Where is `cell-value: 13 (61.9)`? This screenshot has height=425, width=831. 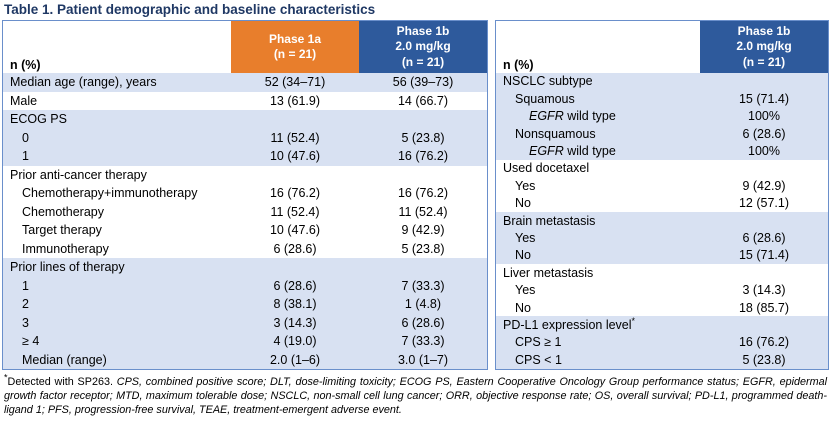 cell-value: 13 (61.9) is located at coordinates (295, 100).